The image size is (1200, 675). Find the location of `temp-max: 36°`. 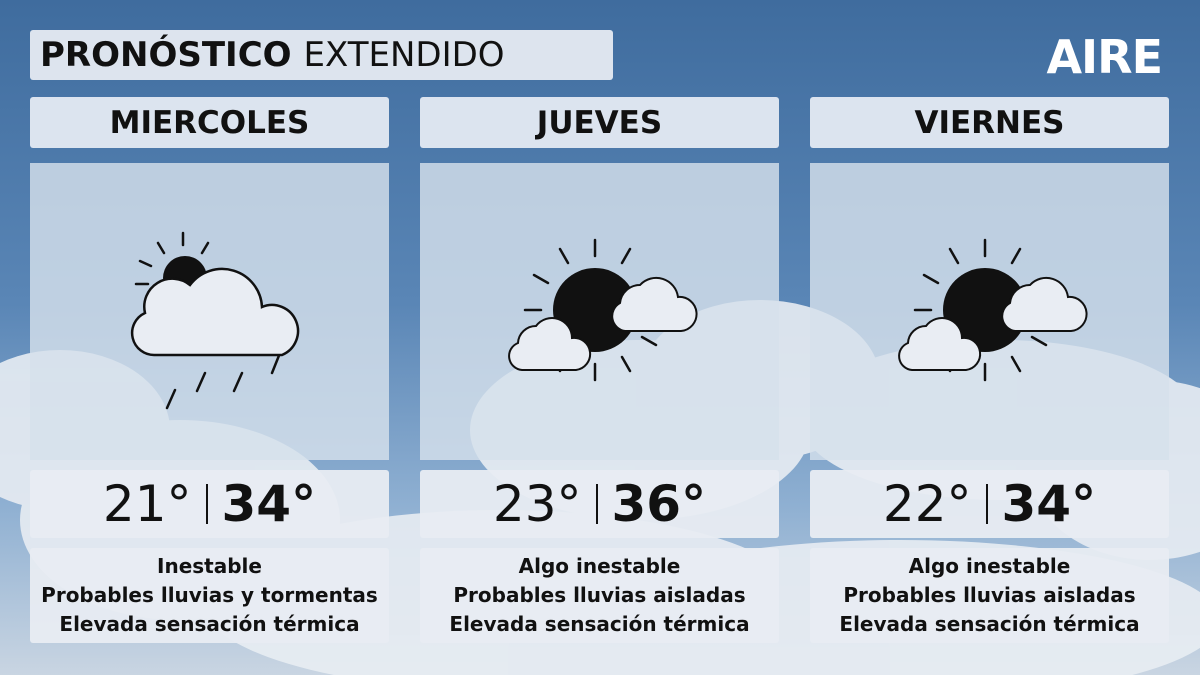

temp-max: 36° is located at coordinates (659, 504).